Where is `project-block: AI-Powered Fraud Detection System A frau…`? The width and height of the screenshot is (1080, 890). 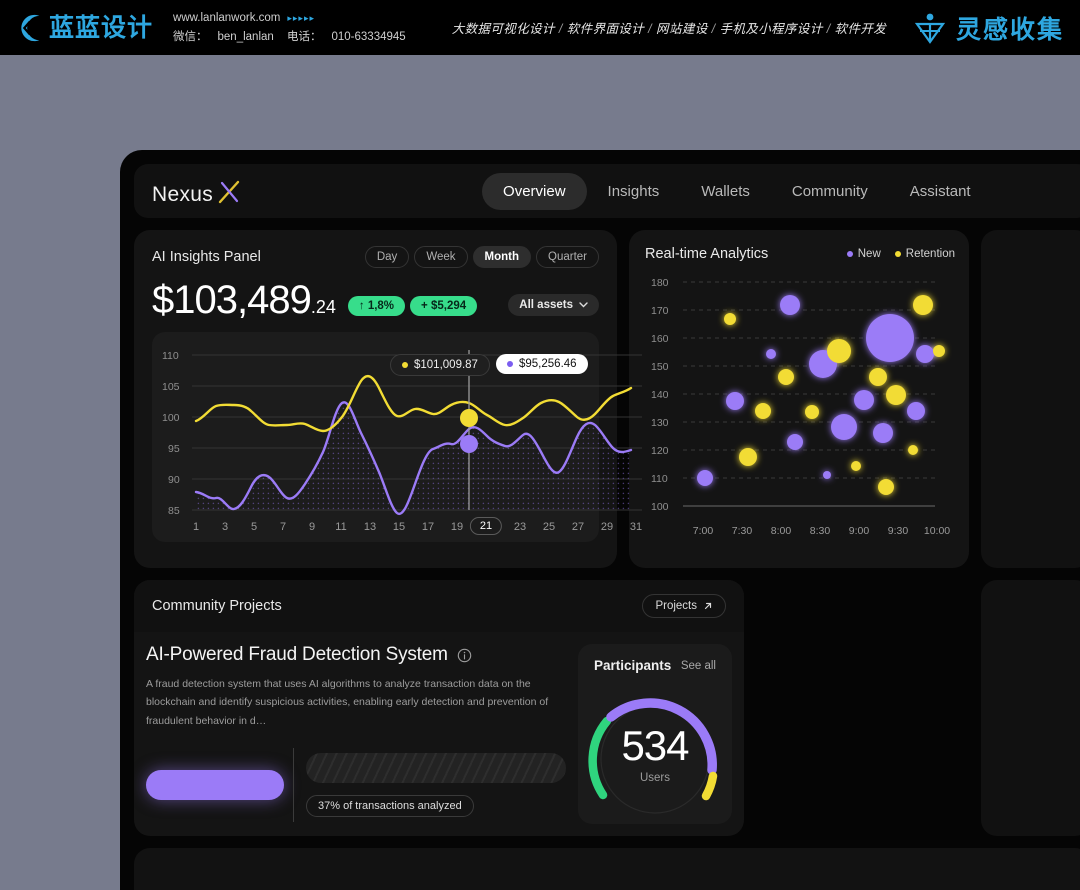 project-block: AI-Powered Fraud Detection System A frau… is located at coordinates (356, 734).